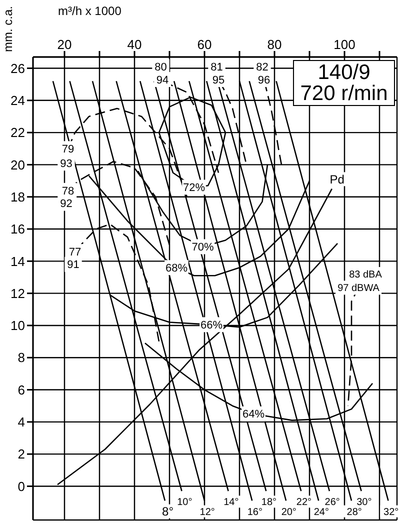 The height and width of the screenshot is (523, 400). I want to click on y-tick-label: 2, so click(21, 454).